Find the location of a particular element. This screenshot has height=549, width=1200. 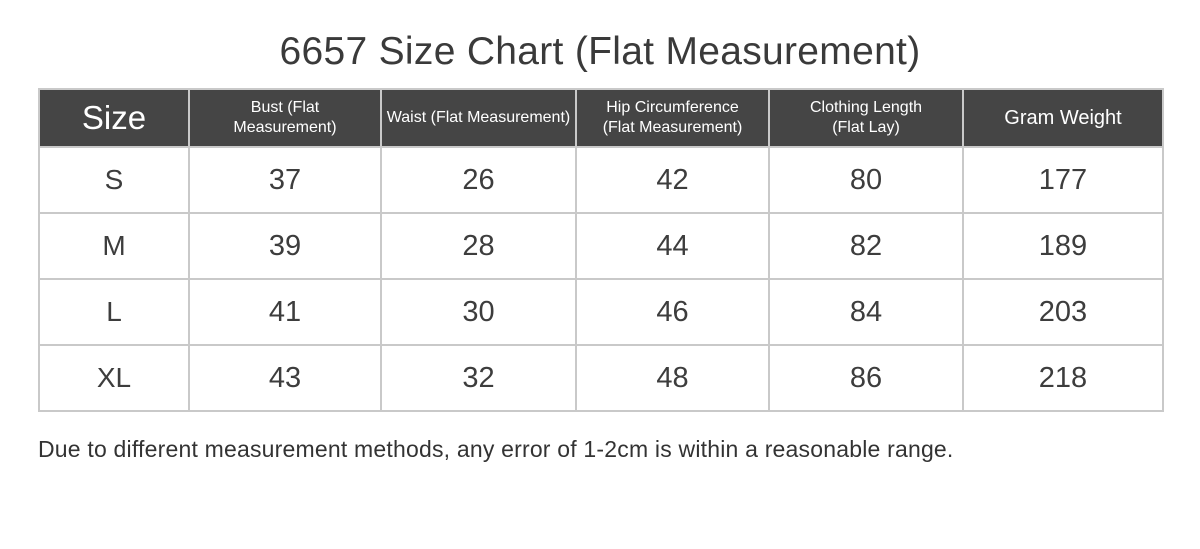

cell-hip: 48 is located at coordinates (672, 378).